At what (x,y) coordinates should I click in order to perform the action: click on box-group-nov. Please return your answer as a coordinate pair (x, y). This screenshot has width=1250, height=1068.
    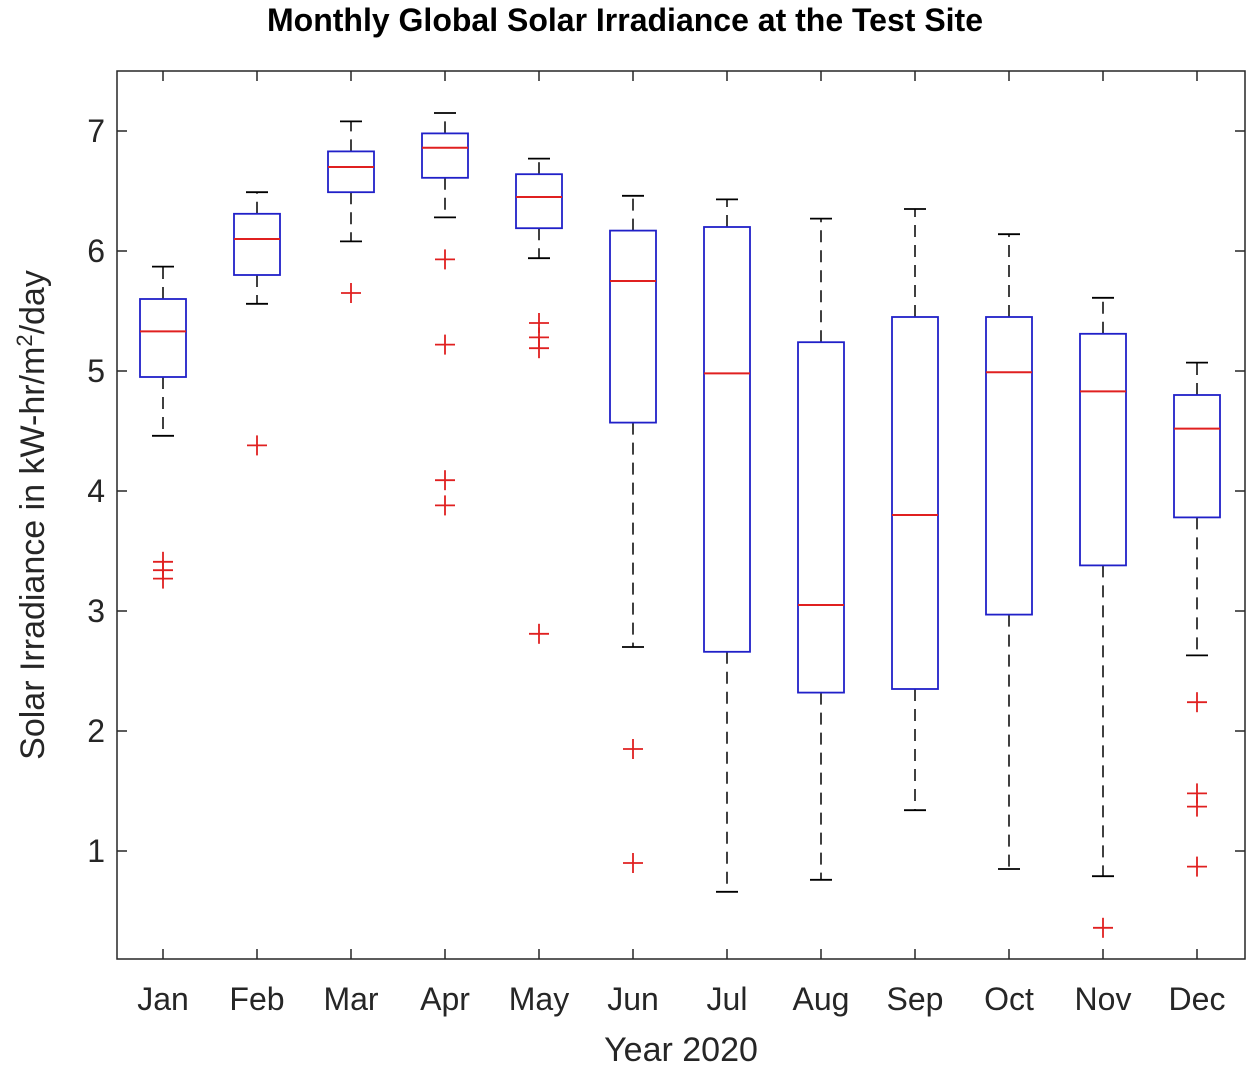
    Looking at the image, I should click on (1103, 617).